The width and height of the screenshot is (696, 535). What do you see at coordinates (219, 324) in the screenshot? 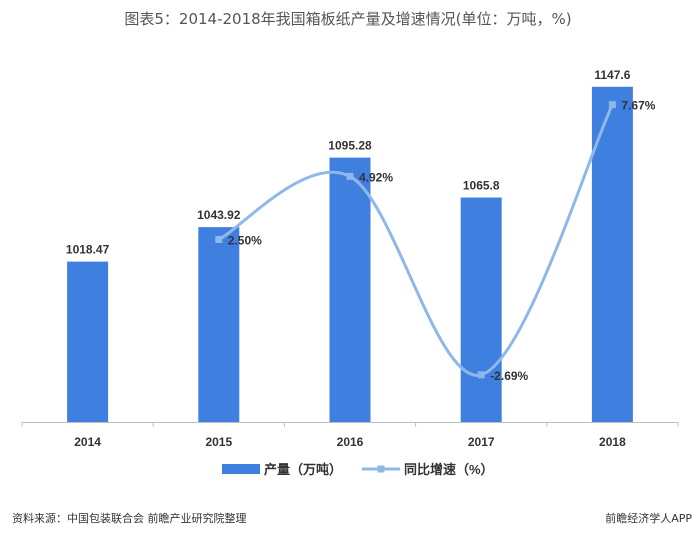
I see `bar-2015` at bounding box center [219, 324].